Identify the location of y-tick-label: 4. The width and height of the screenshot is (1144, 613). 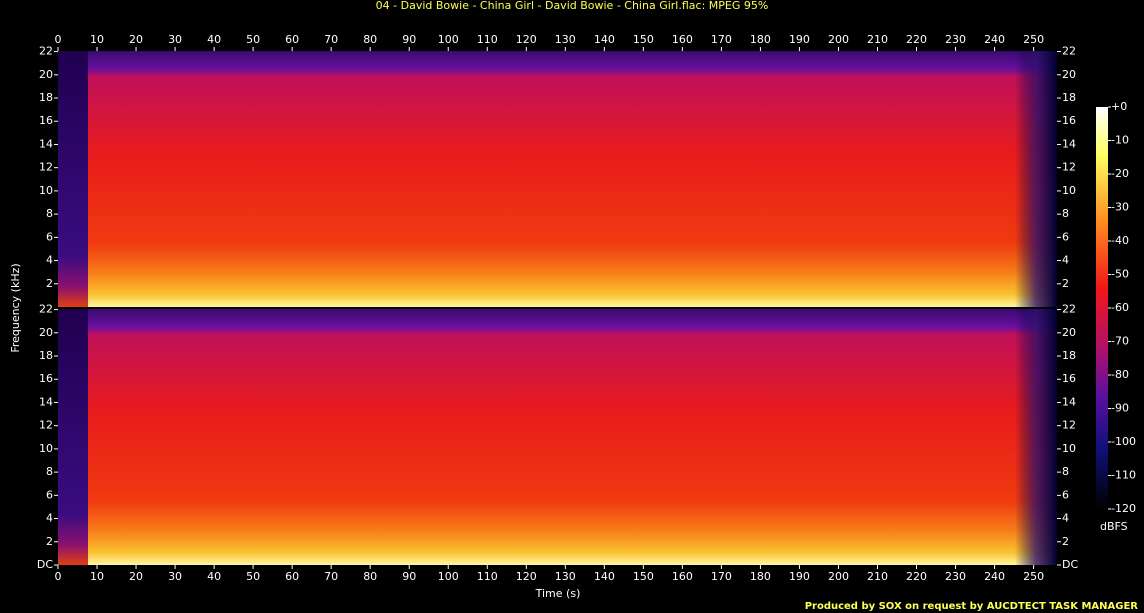
(49, 518).